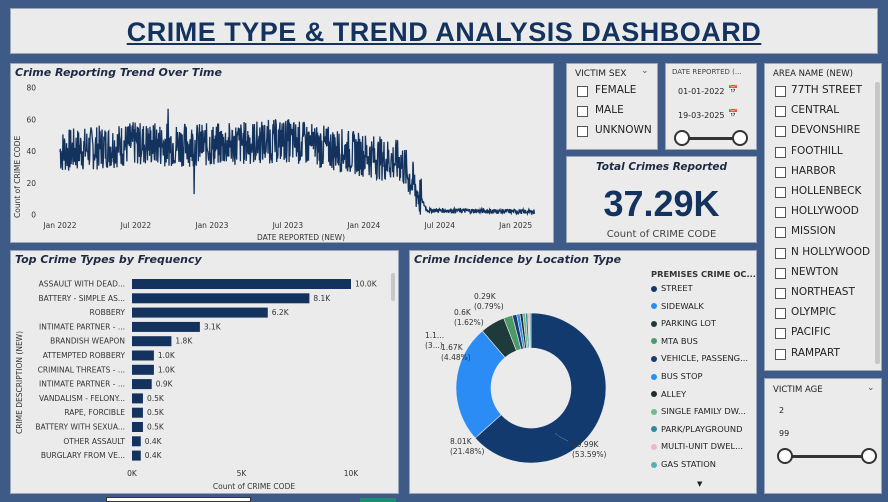  I want to click on legend-item: PARKING LOT, so click(683, 323).